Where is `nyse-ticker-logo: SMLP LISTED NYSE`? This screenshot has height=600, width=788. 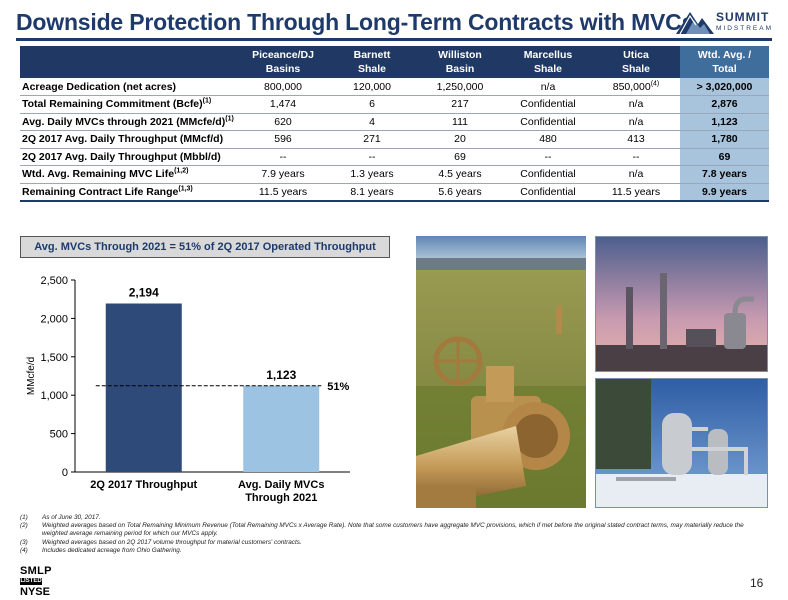 nyse-ticker-logo: SMLP LISTED NYSE is located at coordinates (36, 581).